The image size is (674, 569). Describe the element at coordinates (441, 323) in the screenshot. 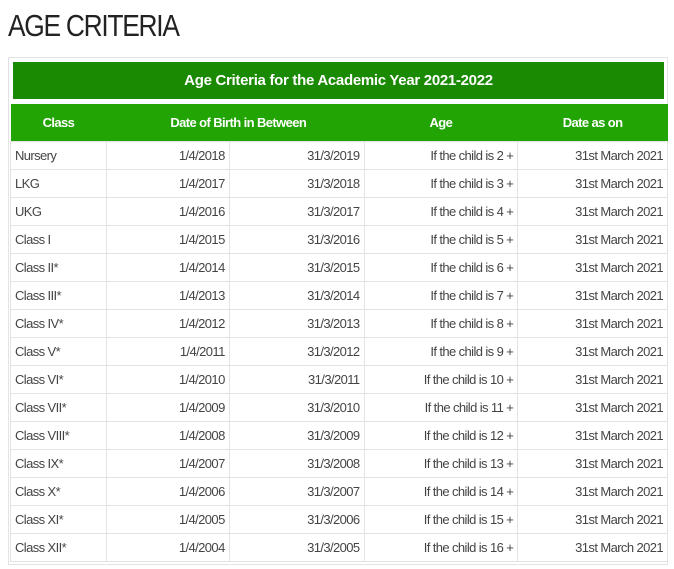

I see `cell-age: If the child is 8 +` at that location.